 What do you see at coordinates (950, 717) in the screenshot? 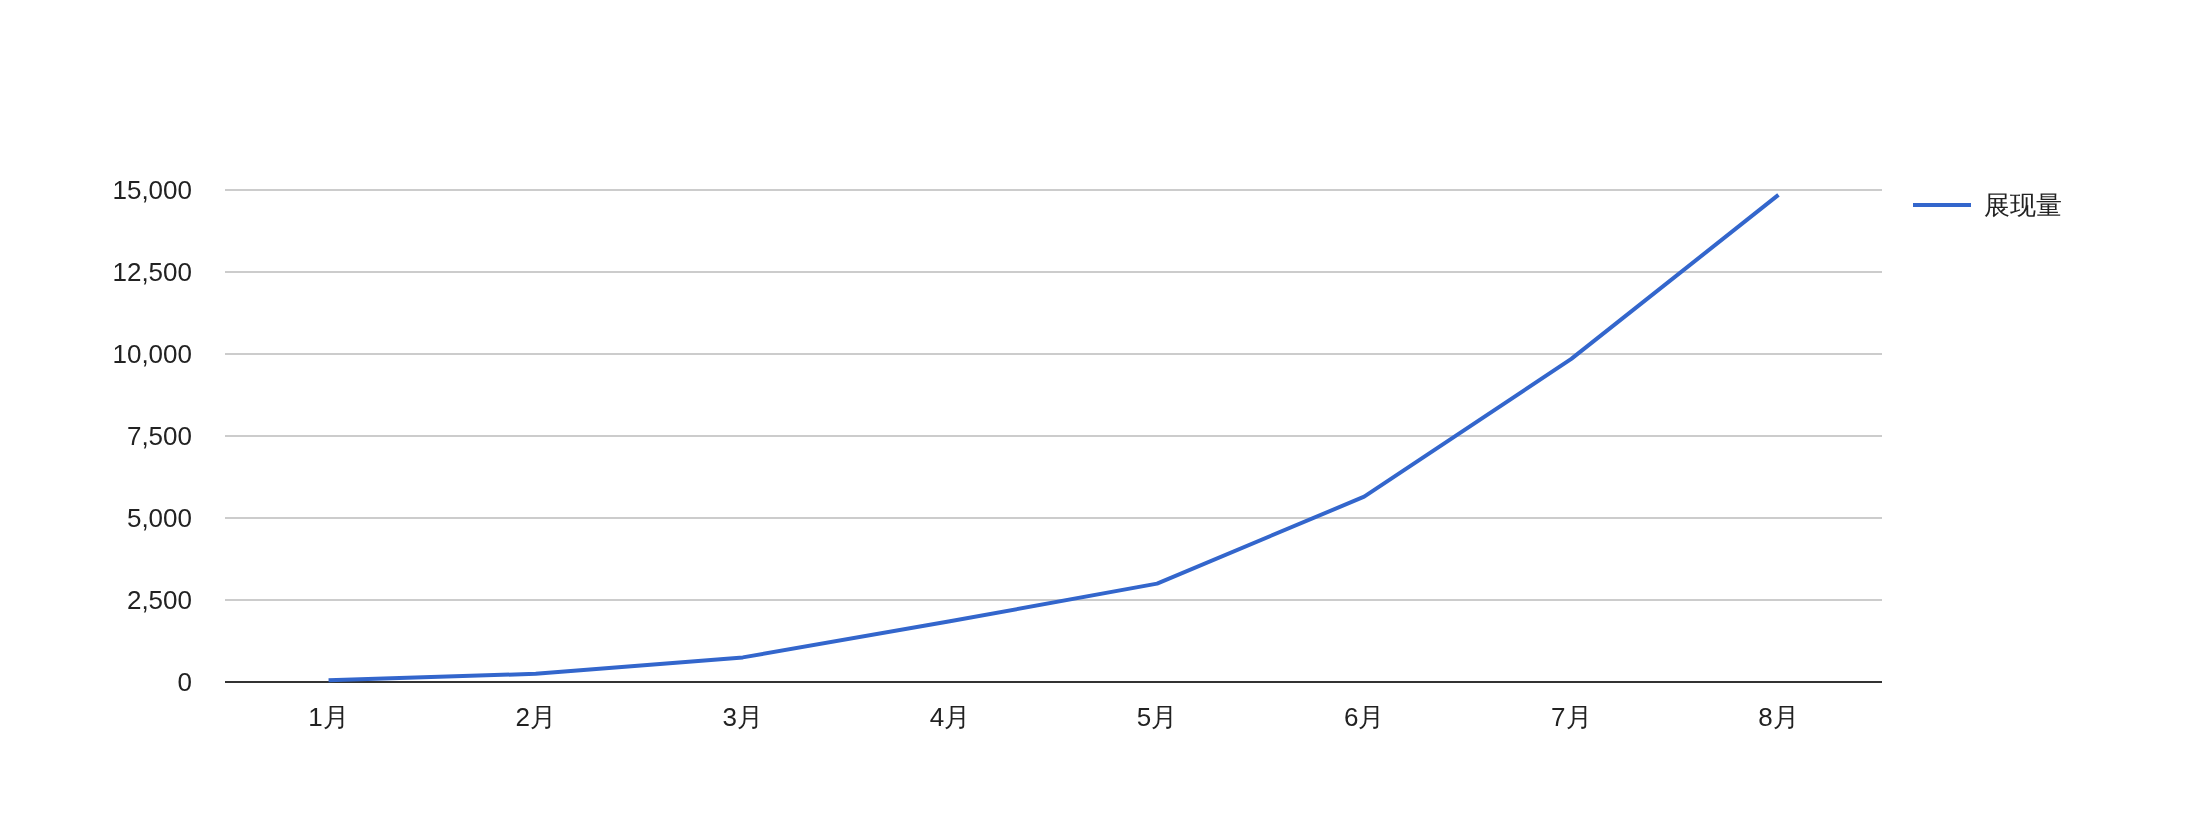
I see `x-tick-label: 4月` at bounding box center [950, 717].